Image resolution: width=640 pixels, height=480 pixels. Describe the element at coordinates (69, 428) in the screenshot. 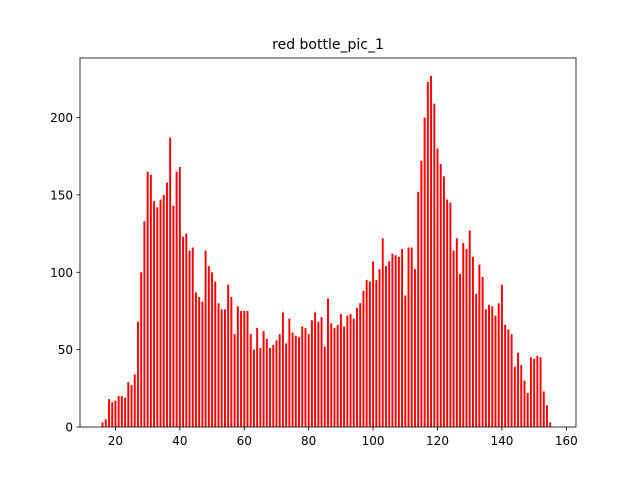

I see `y-tick-label: 0` at that location.